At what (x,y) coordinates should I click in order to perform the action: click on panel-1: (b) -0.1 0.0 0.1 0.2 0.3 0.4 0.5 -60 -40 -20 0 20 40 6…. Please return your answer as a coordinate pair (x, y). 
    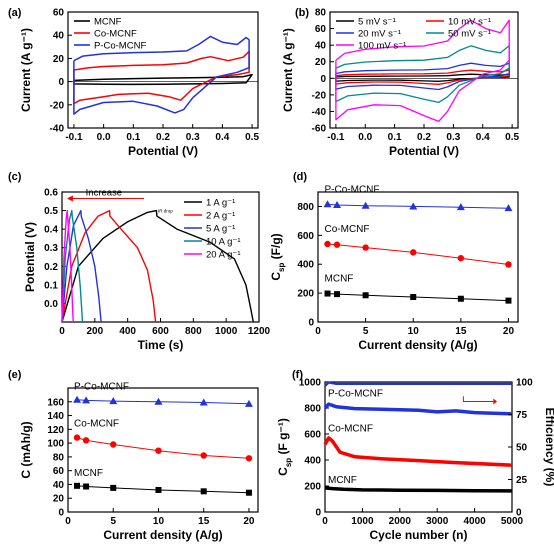
    Looking at the image, I should click on (400, 82).